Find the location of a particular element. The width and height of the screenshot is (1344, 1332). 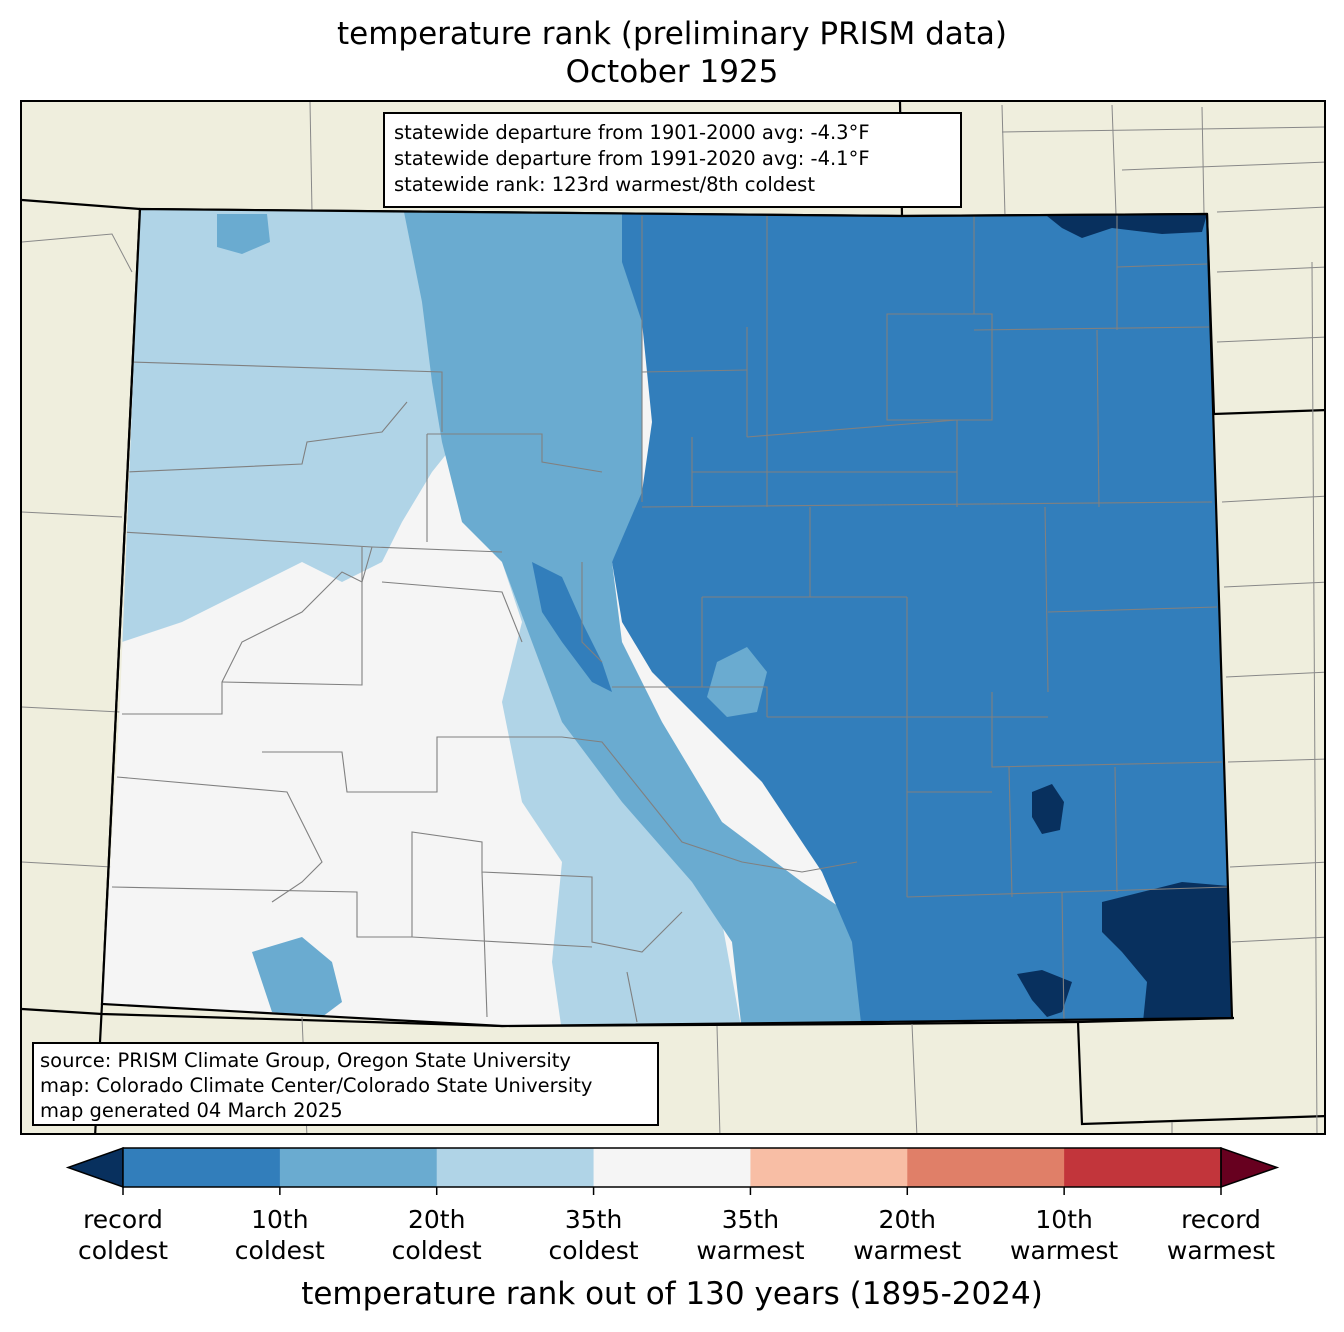

colorbar-tick-label: record coldest is located at coordinates (123, 1235).